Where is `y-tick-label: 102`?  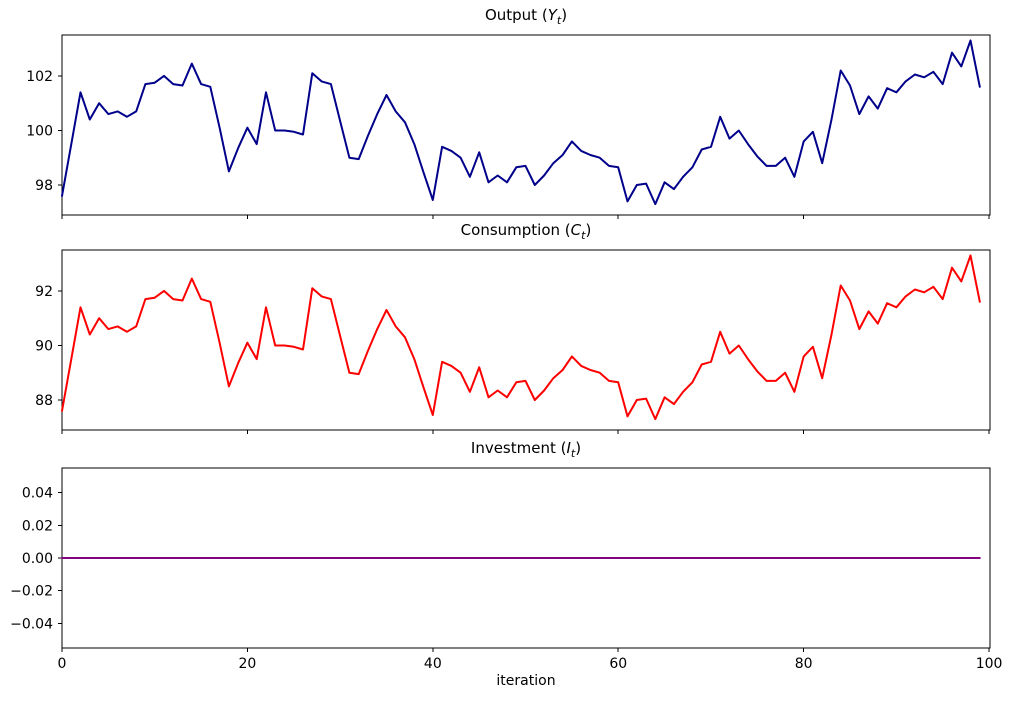 y-tick-label: 102 is located at coordinates (39, 77).